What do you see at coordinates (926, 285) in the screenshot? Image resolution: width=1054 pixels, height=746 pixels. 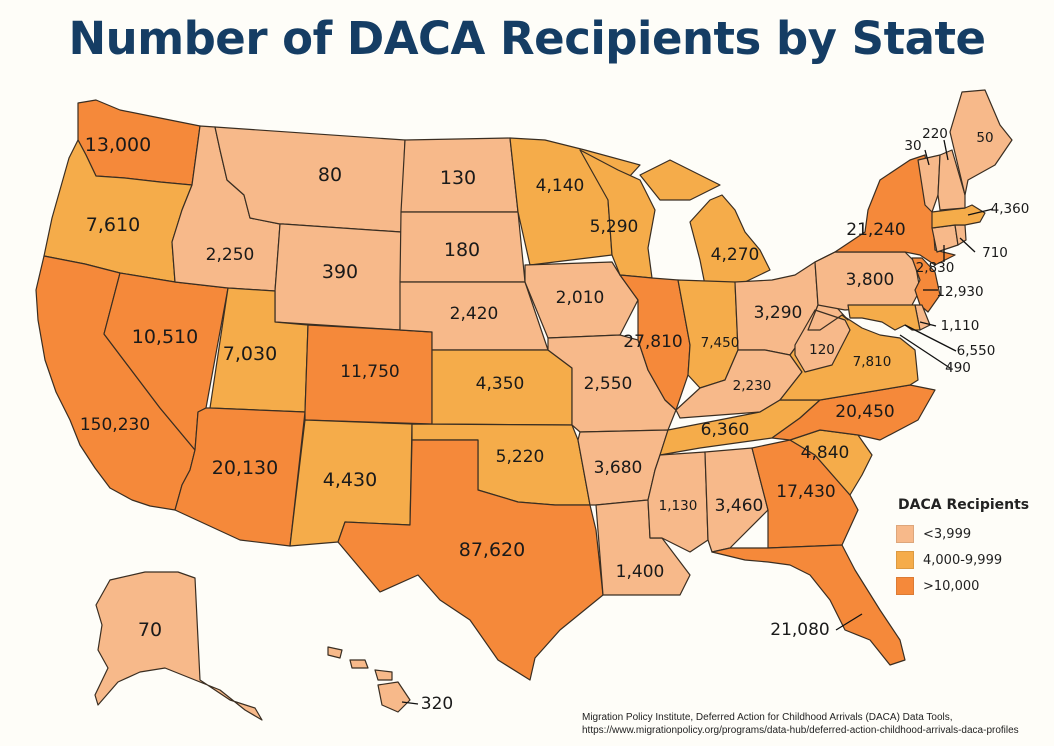 I see `state-nj` at bounding box center [926, 285].